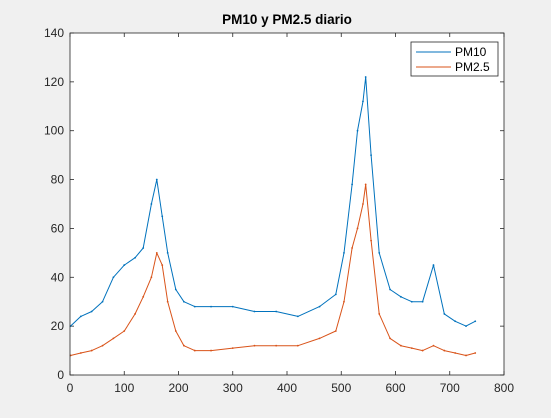 Image resolution: width=551 pixels, height=418 pixels. What do you see at coordinates (58, 277) in the screenshot?
I see `y-tick-label: 40` at bounding box center [58, 277].